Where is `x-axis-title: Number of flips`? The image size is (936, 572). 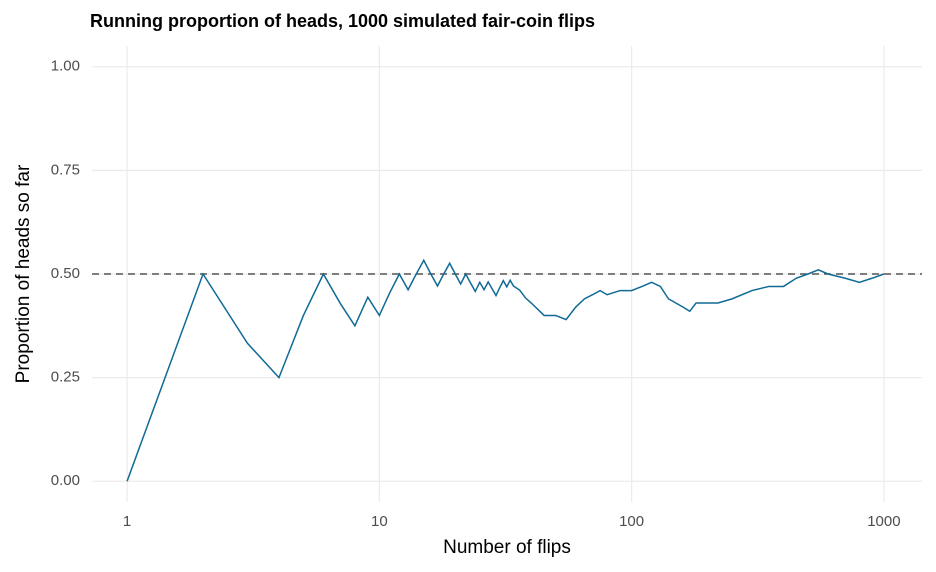 x-axis-title: Number of flips is located at coordinates (507, 547).